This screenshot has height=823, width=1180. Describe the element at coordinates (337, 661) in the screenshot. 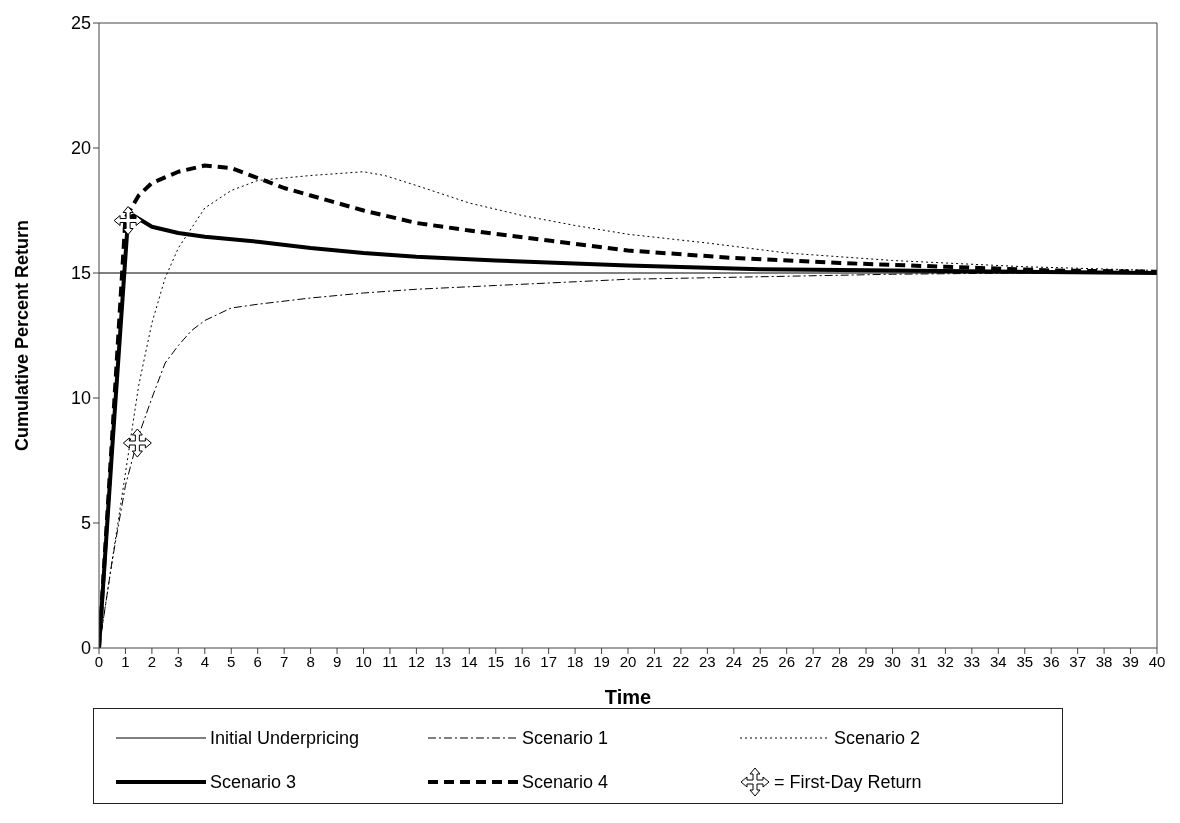

I see `x-tick-label: 9` at that location.